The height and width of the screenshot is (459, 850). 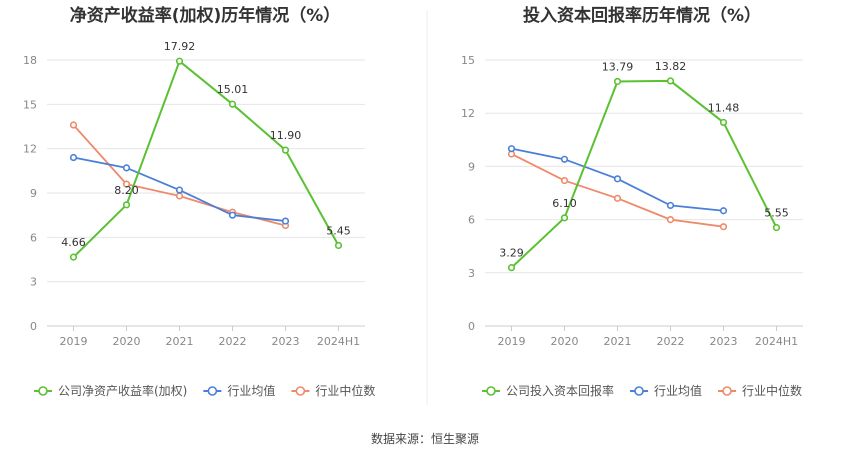 I want to click on legend-entry: 公司投入资本回报率, so click(x=560, y=390).